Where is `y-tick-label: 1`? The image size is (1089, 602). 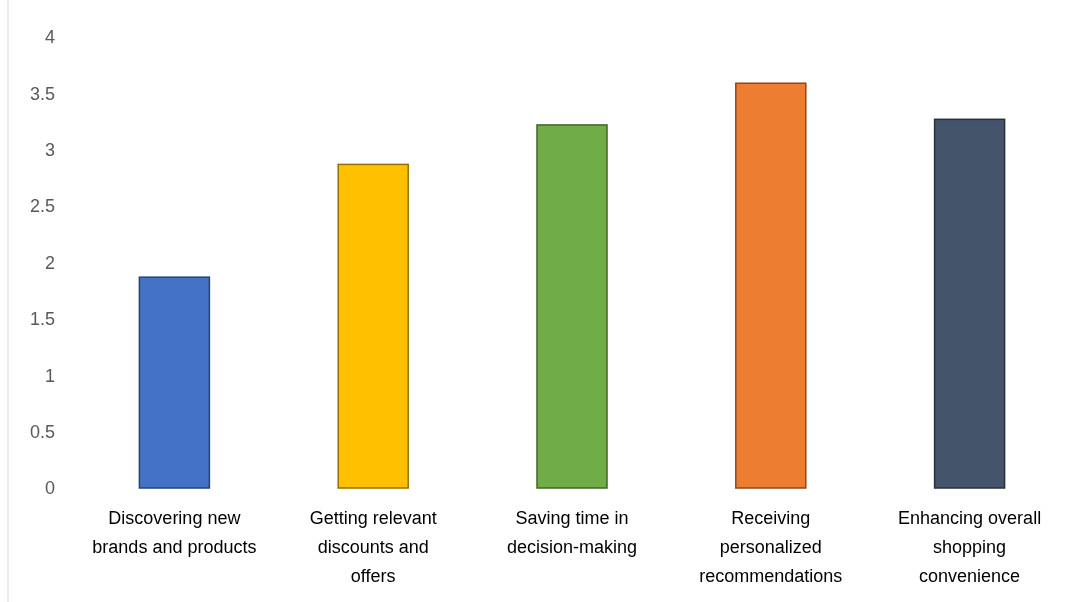 y-tick-label: 1 is located at coordinates (49, 375).